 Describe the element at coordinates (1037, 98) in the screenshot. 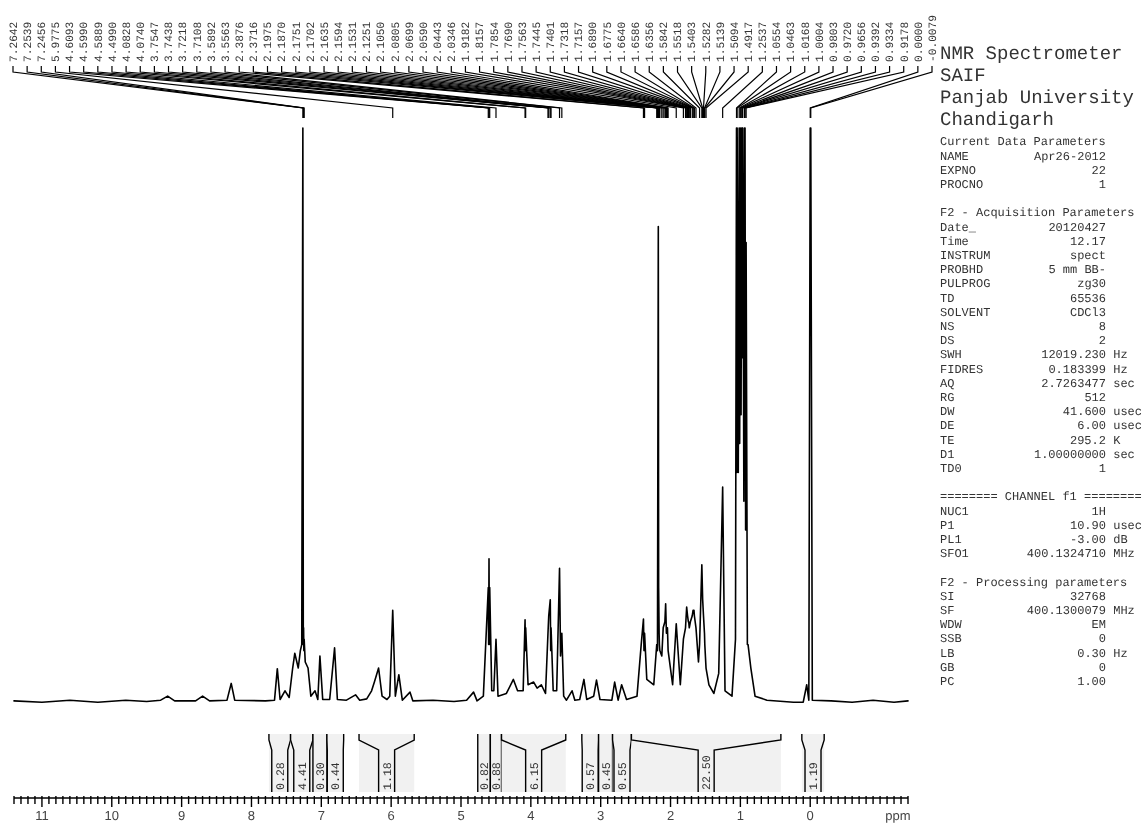

I see `text: SAIF Panjab University Chandigarh` at that location.